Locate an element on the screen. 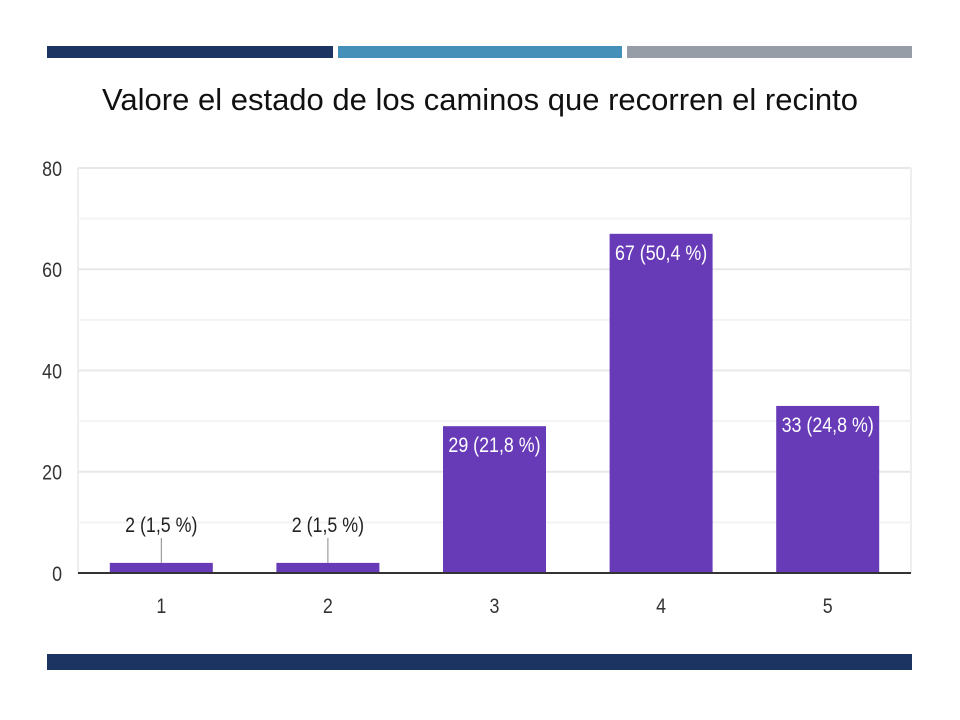 This screenshot has height=720, width=960. y-tick-label: 0 is located at coordinates (57, 575).